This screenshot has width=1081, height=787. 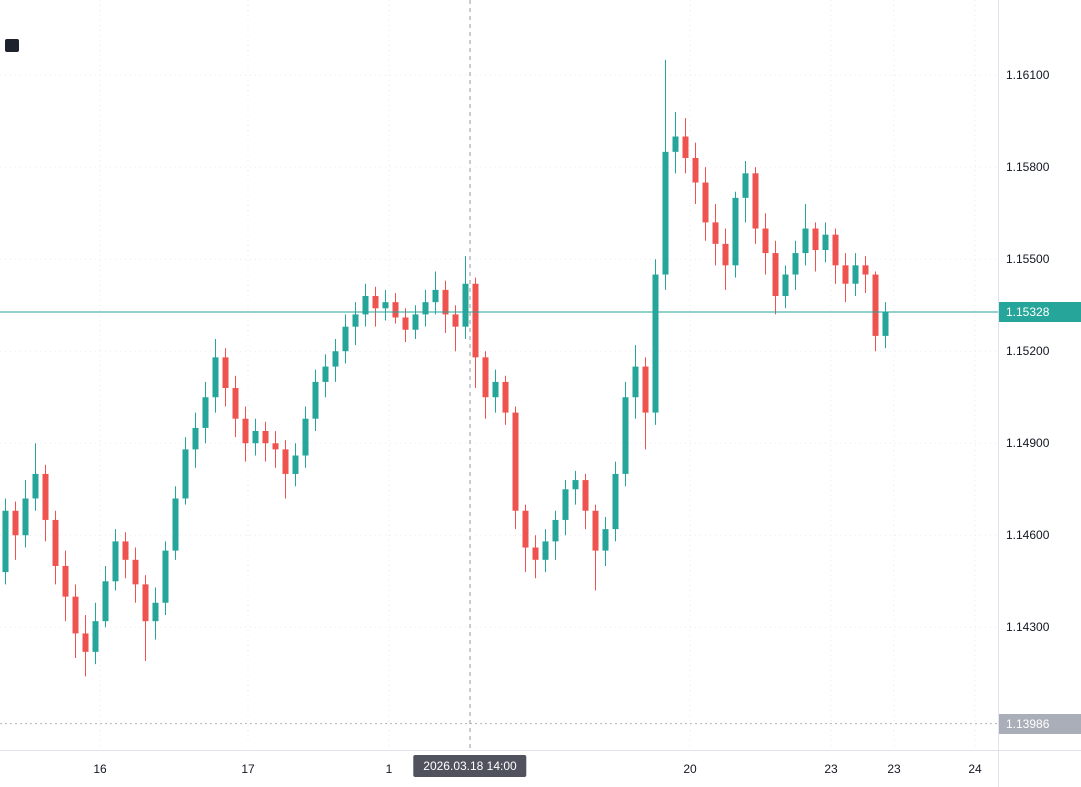 I want to click on crosshair-time-badge: 2026.03.18 14:00, so click(x=470, y=766).